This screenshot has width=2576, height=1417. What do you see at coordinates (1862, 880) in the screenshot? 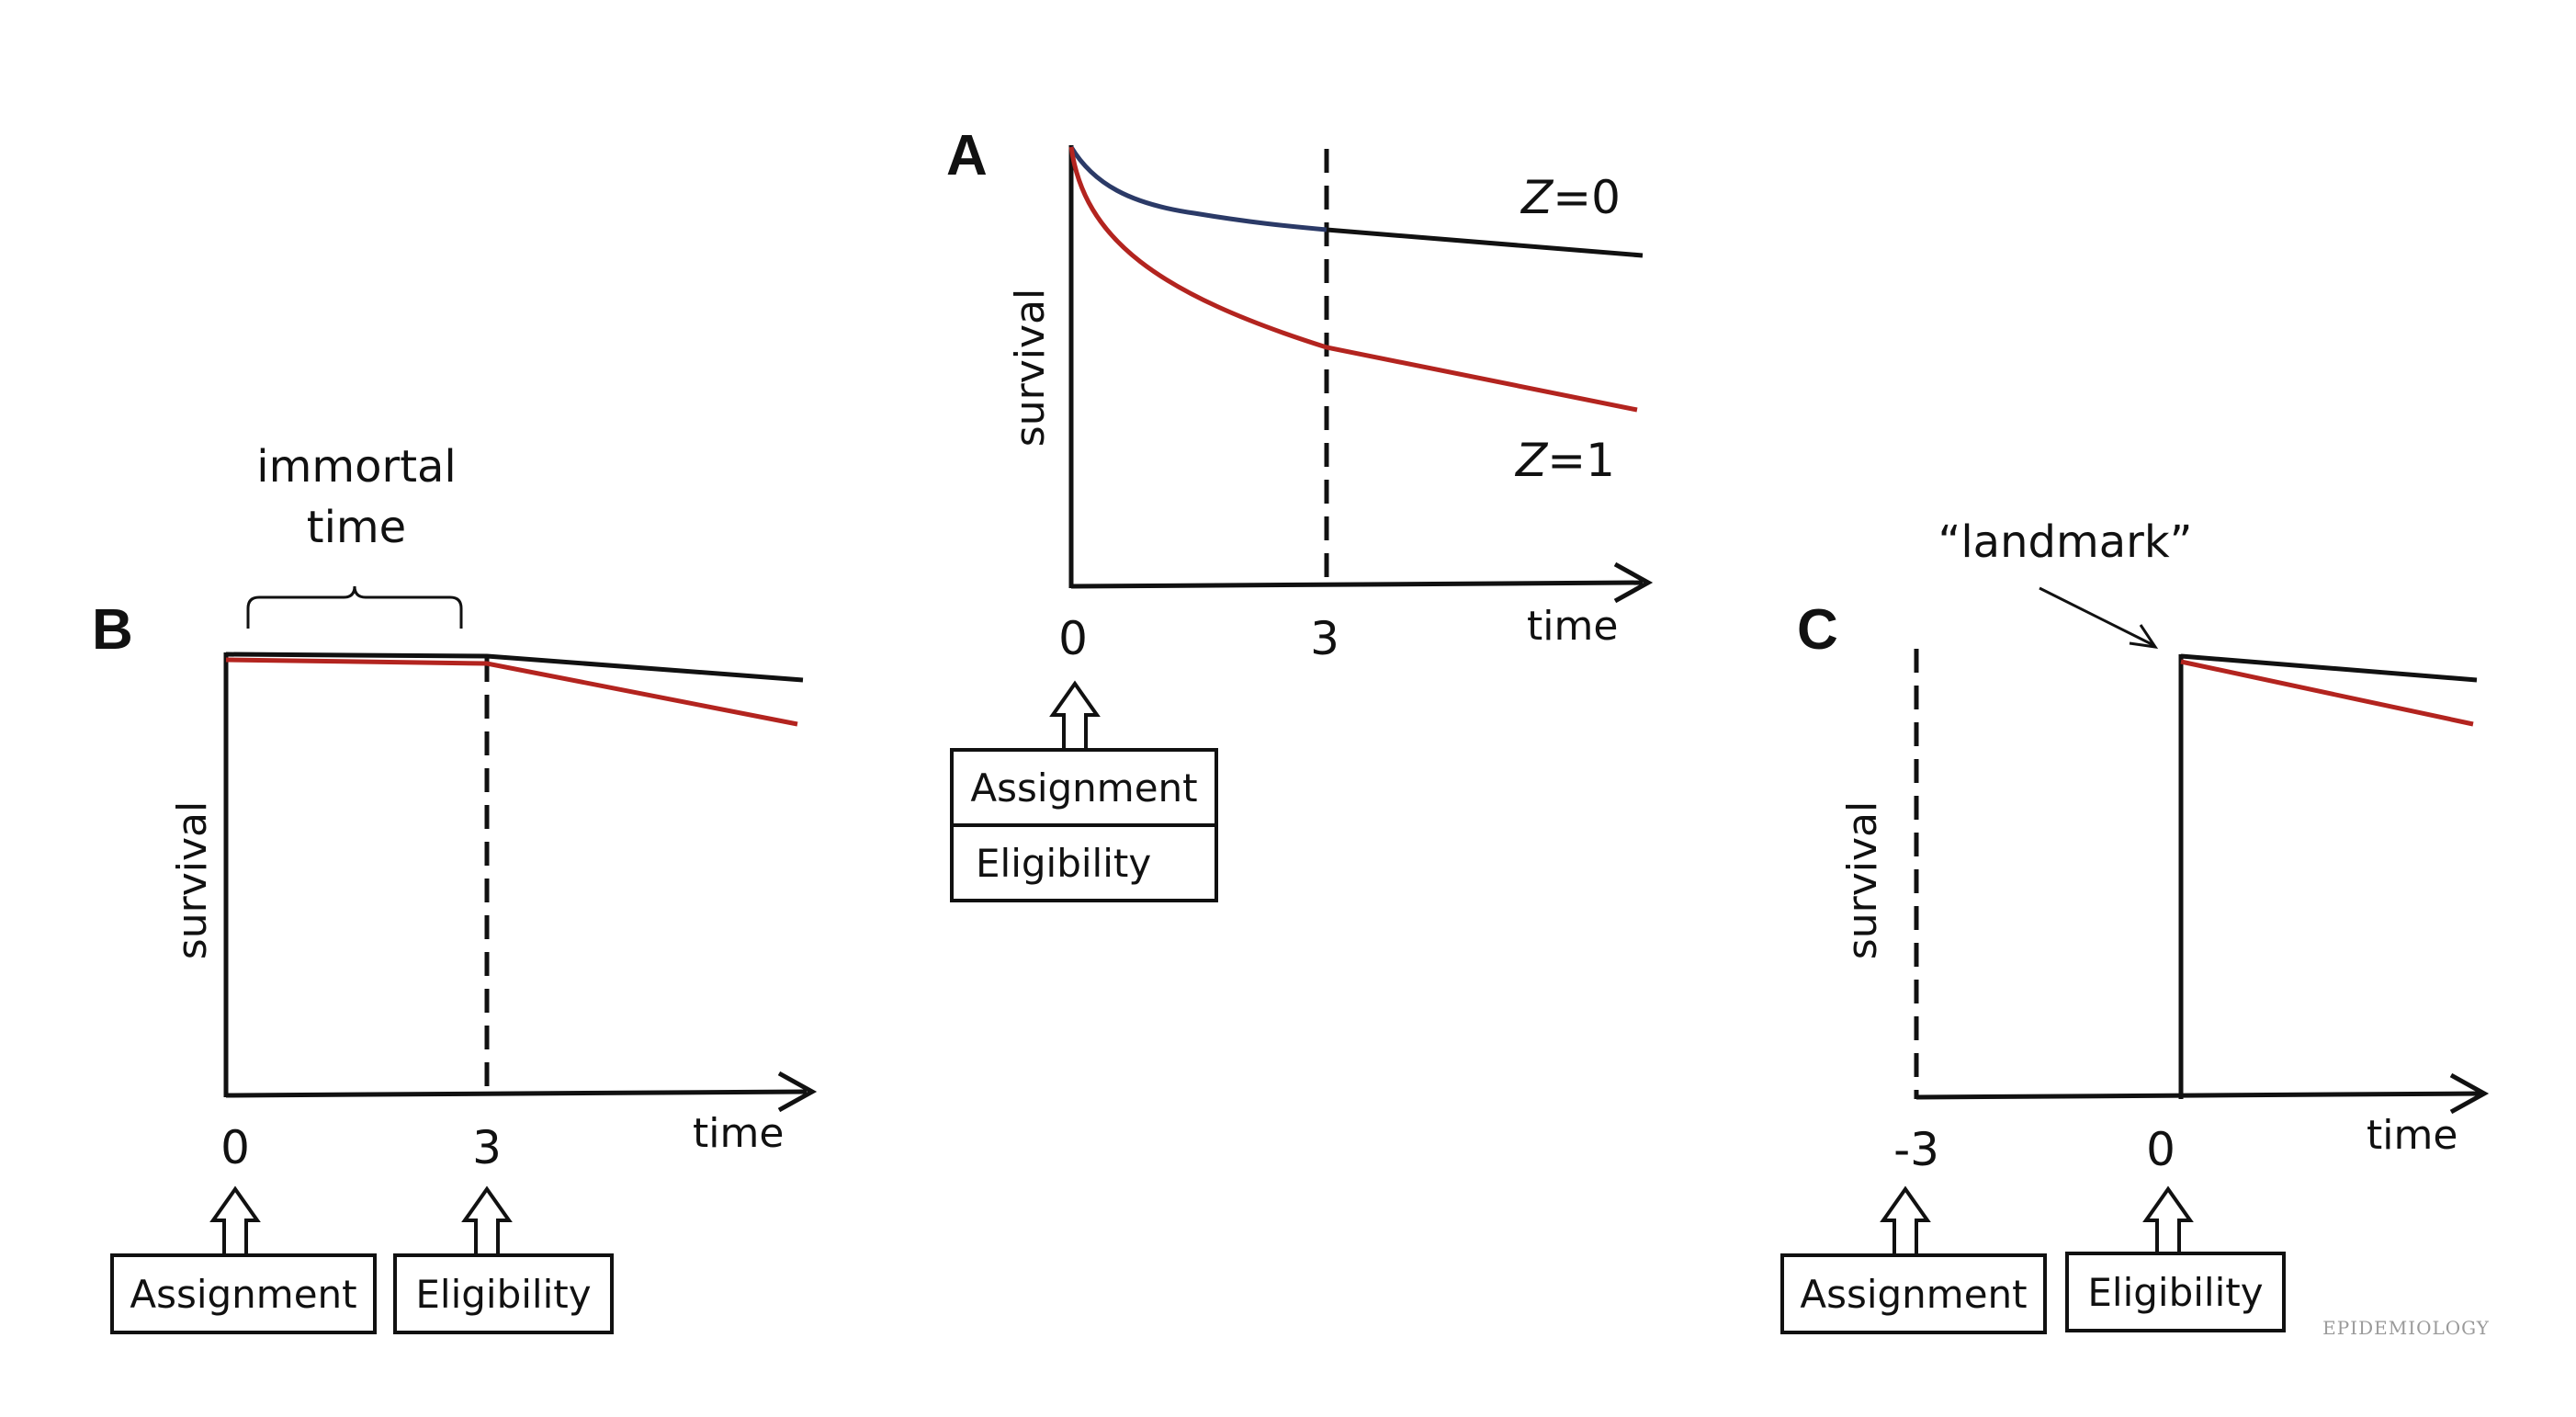
I see `panel-c-y-label: survival` at bounding box center [1862, 880].